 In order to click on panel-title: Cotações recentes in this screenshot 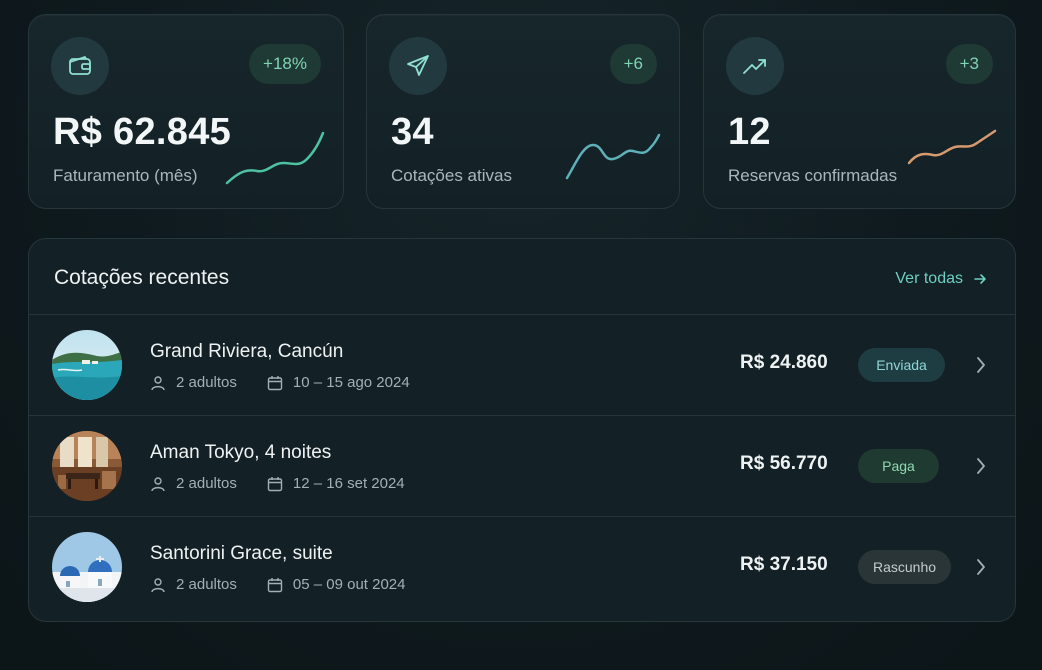, I will do `click(142, 277)`.